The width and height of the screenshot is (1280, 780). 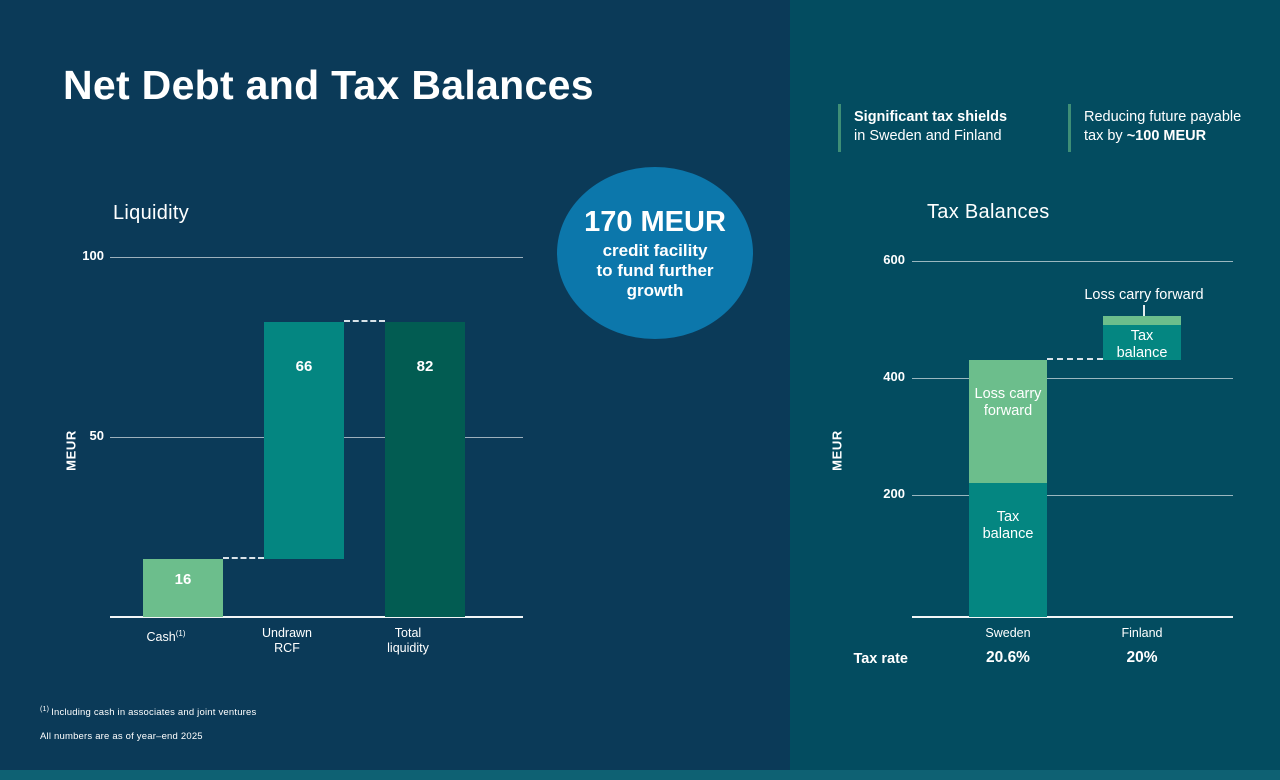 I want to click on callout-tax-reduction-amount: ~100 MEUR, so click(x=1166, y=136).